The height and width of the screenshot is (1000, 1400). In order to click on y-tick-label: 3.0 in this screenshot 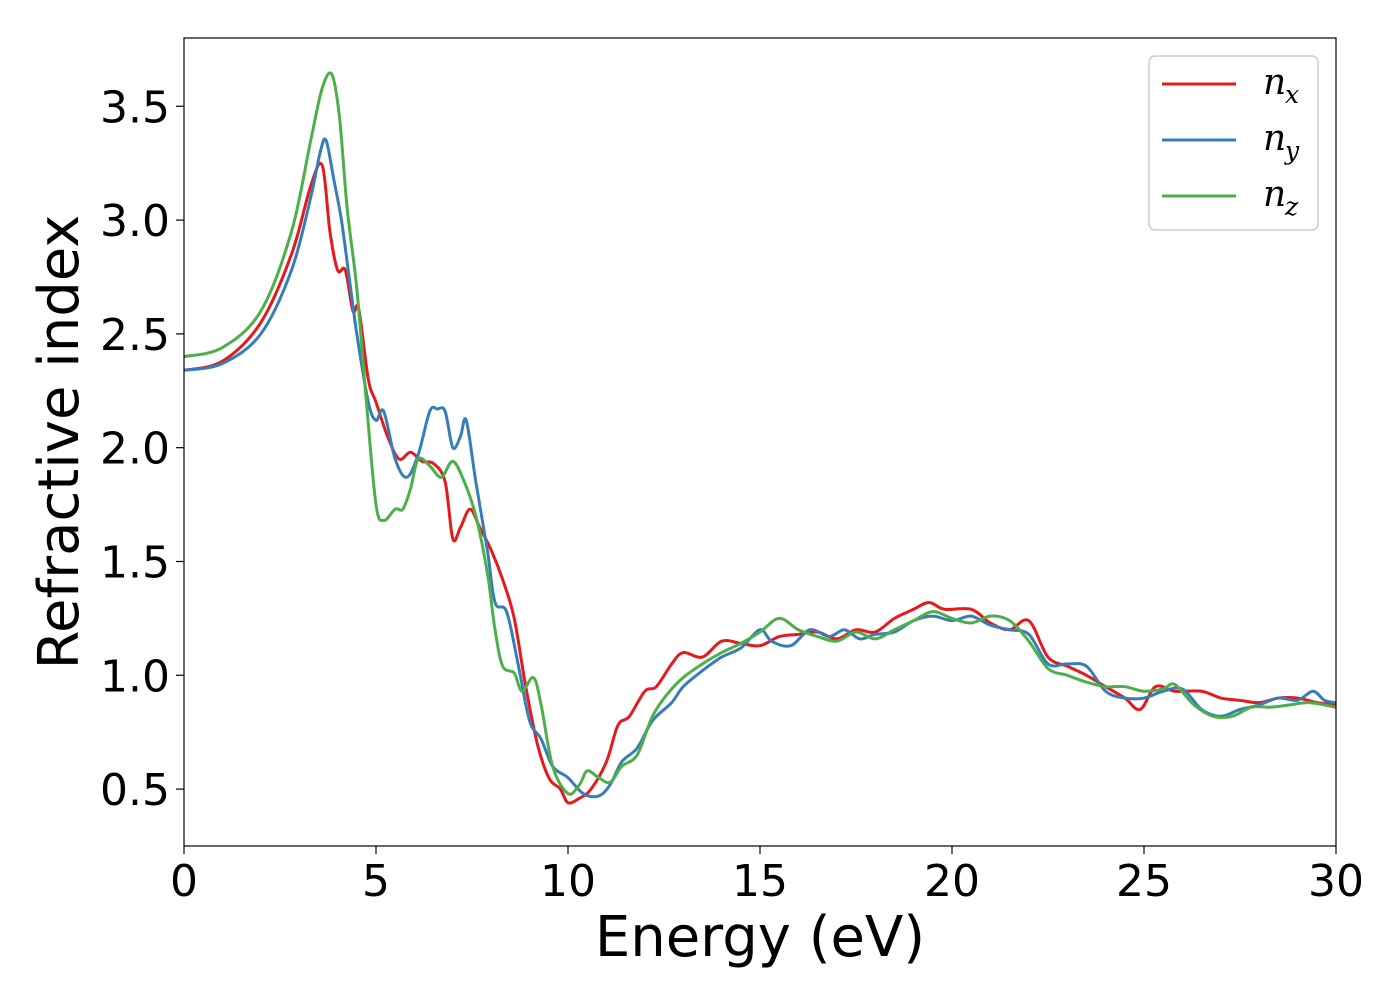, I will do `click(135, 221)`.